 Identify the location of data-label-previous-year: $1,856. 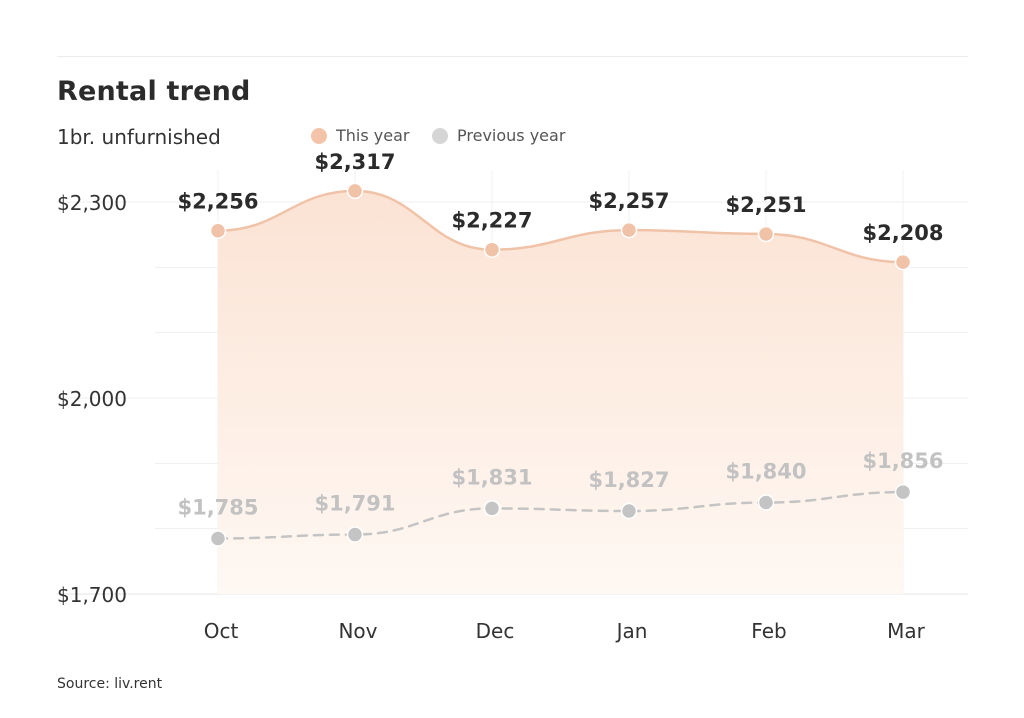
(902, 461).